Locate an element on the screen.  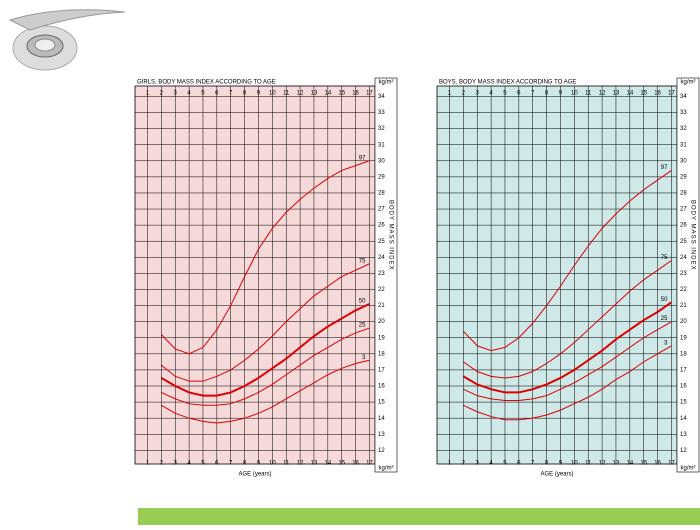
y-tick-label: 12 is located at coordinates (683, 451).